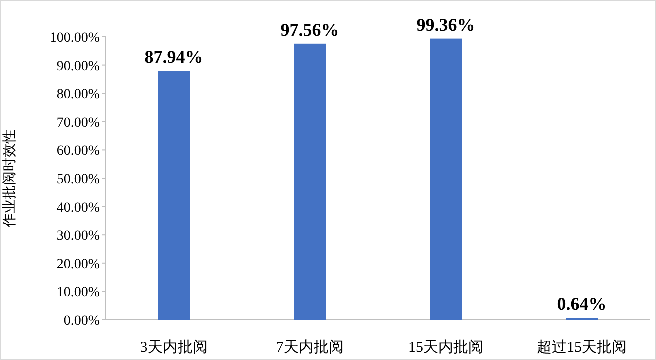 The width and height of the screenshot is (656, 360). What do you see at coordinates (75, 38) in the screenshot?
I see `y-tick-label: 100.00%` at bounding box center [75, 38].